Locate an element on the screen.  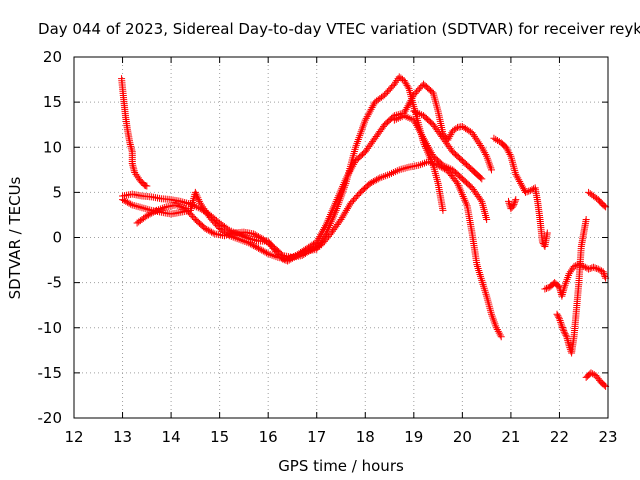
x-tick-label: 23 is located at coordinates (607, 437).